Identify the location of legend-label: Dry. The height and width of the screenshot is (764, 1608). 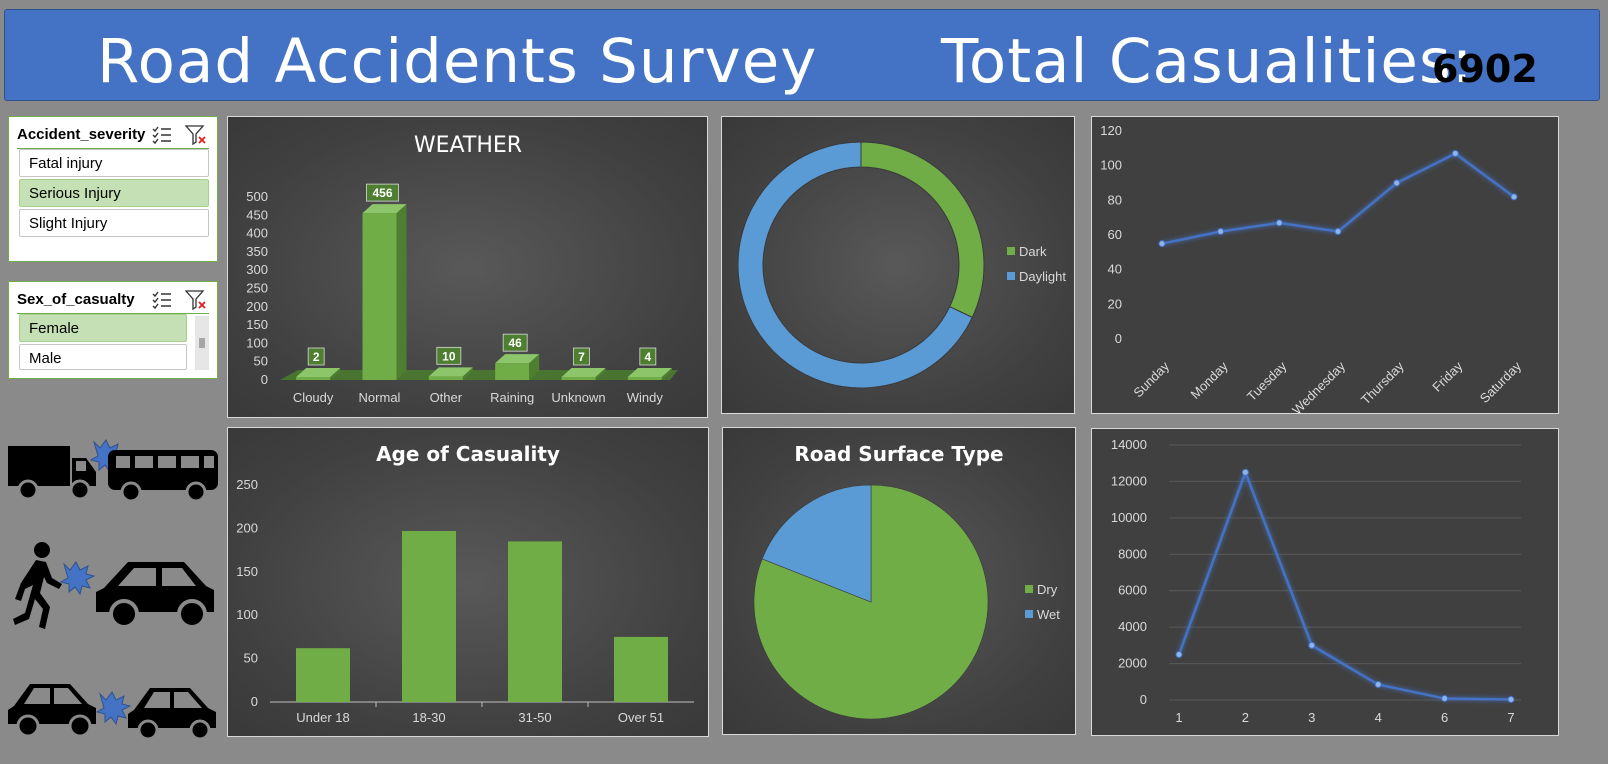
(1047, 589).